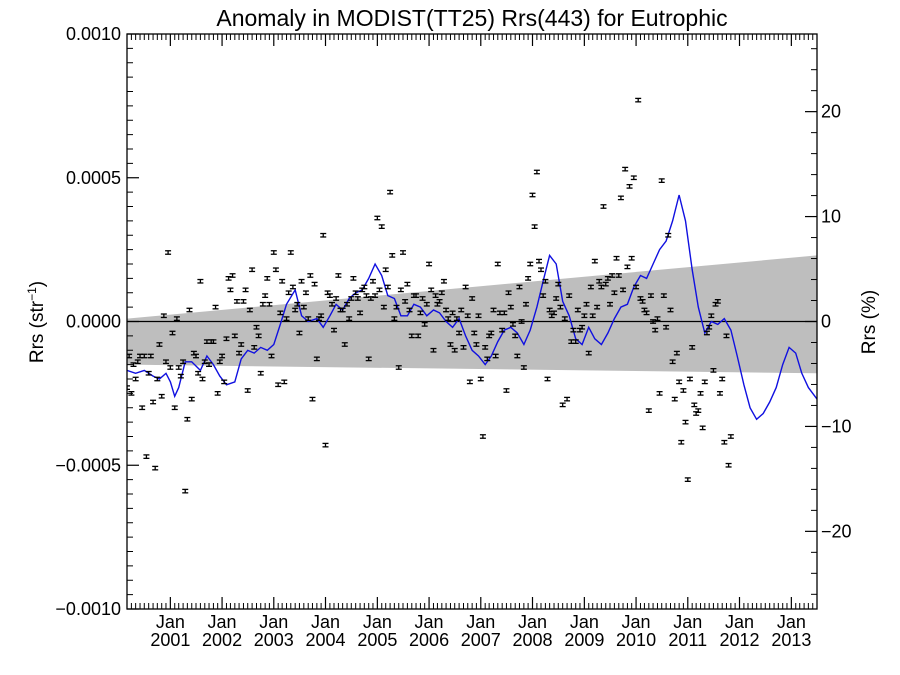 The height and width of the screenshot is (675, 900). What do you see at coordinates (826, 322) in the screenshot?
I see `y2-tick-label: 0` at bounding box center [826, 322].